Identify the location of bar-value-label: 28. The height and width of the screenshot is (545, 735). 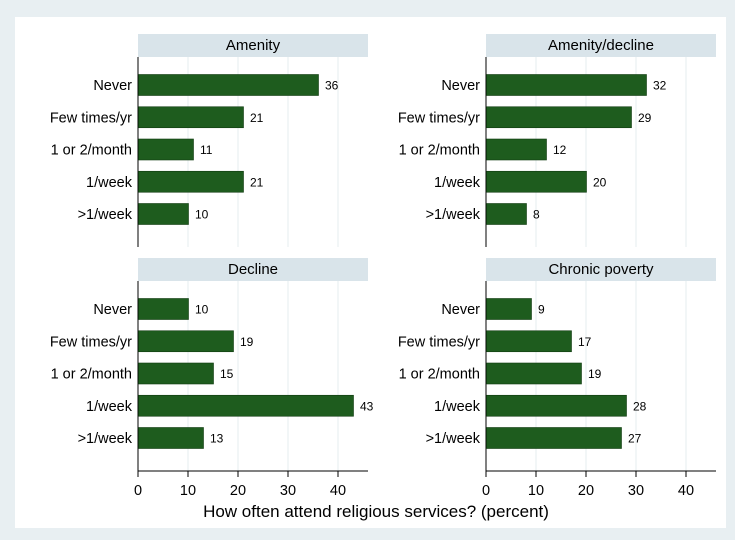
(640, 406).